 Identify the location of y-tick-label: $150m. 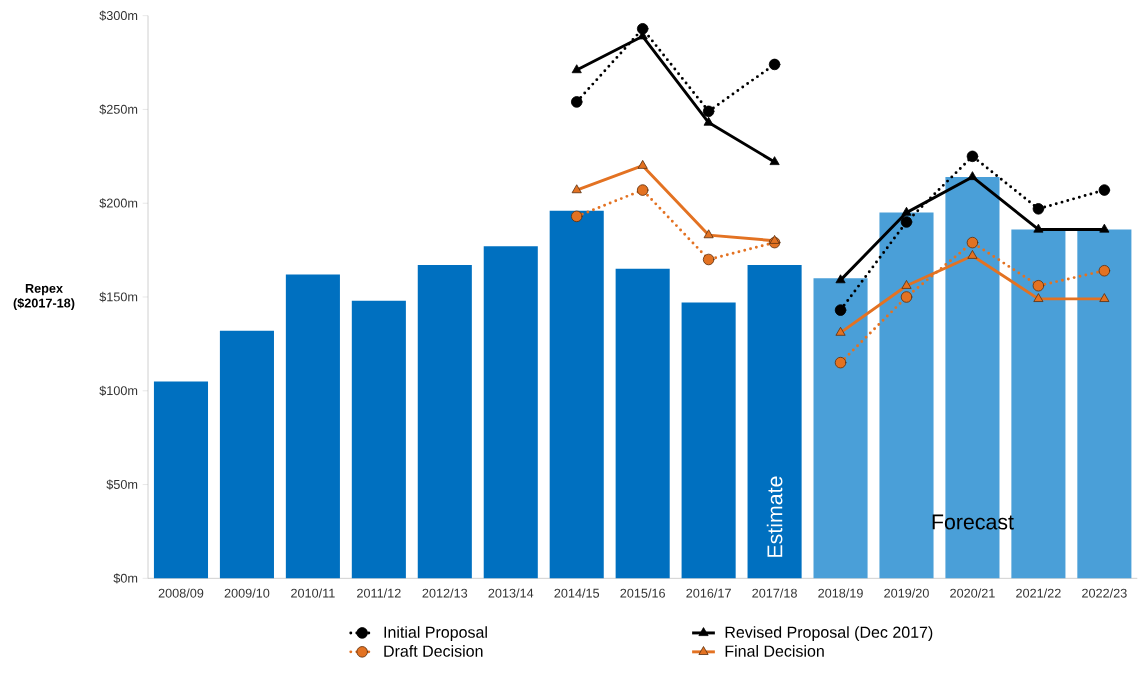
(118, 297).